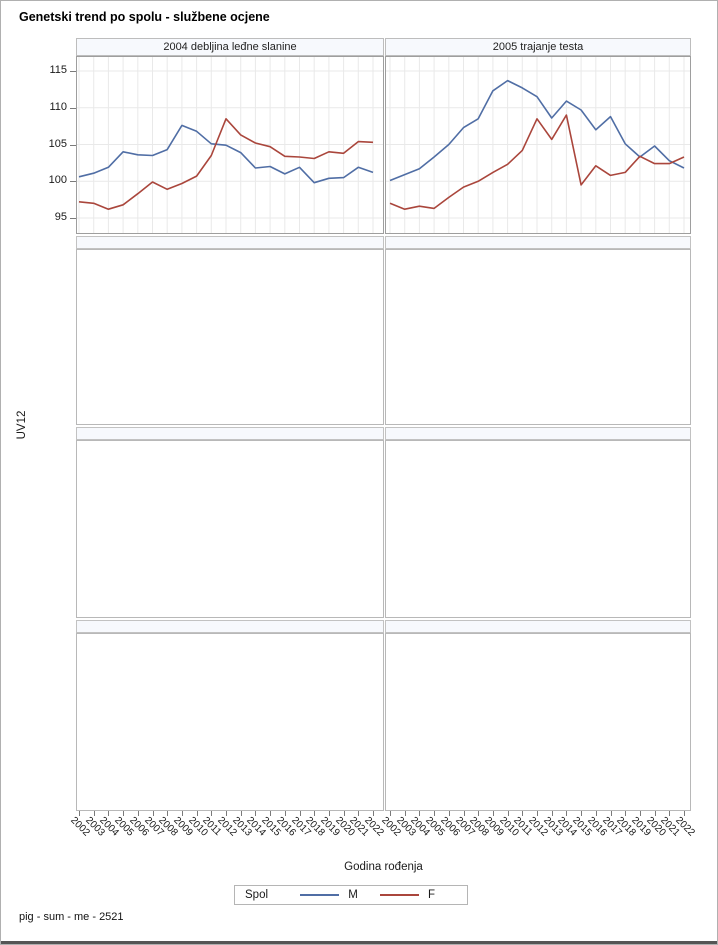  I want to click on panel-header-2004: 2004 debljina leđne slanine, so click(230, 47).